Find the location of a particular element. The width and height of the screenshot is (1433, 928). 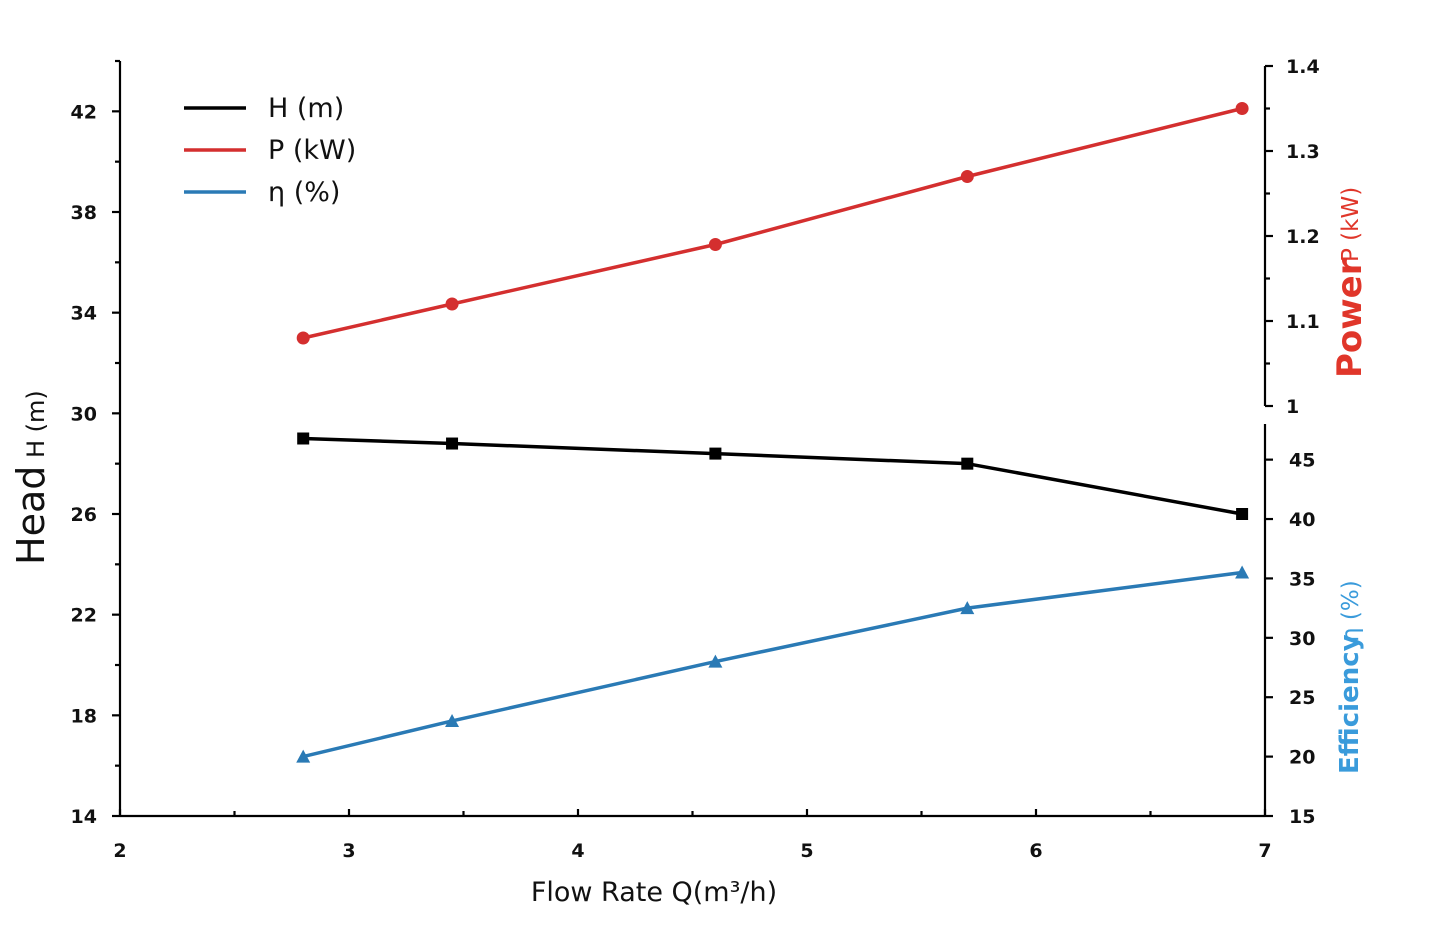

head-tick-label: 30 is located at coordinates (84, 414).